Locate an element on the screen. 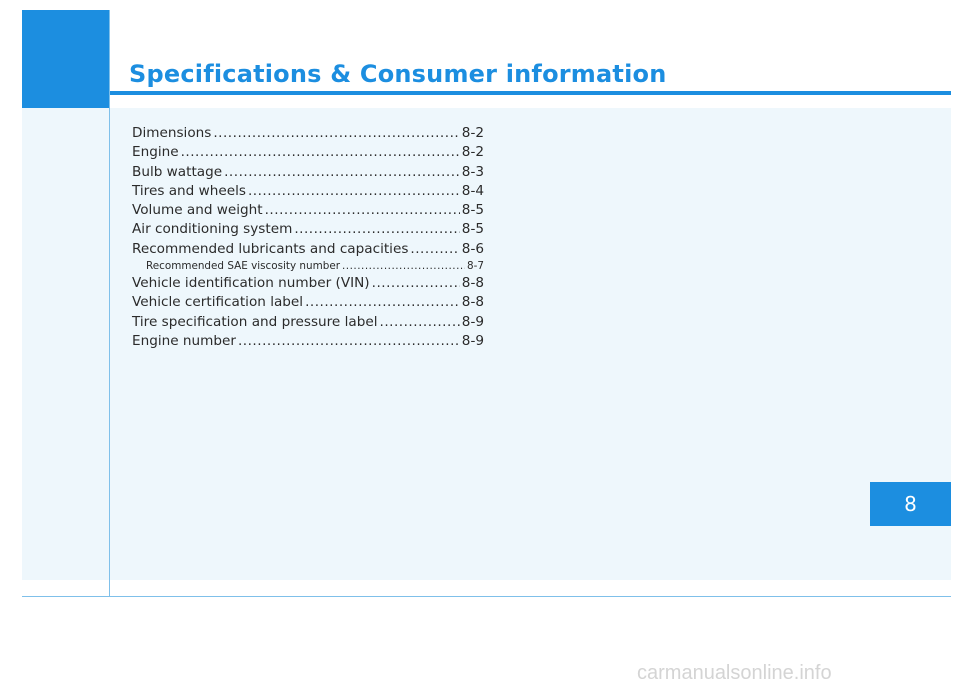 The image size is (960, 689). toc-item-vin: Vehicle identification number (VIN) 8-8 is located at coordinates (308, 283).